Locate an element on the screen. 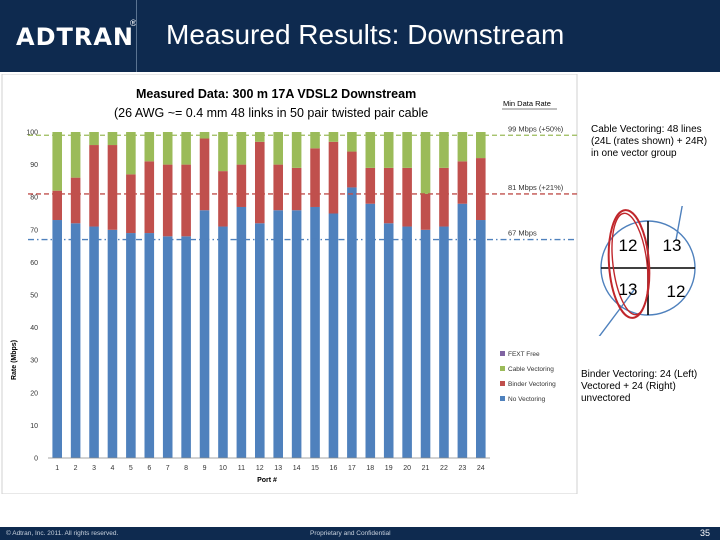 The height and width of the screenshot is (540, 720). y-tick-label: 90 is located at coordinates (34, 165).